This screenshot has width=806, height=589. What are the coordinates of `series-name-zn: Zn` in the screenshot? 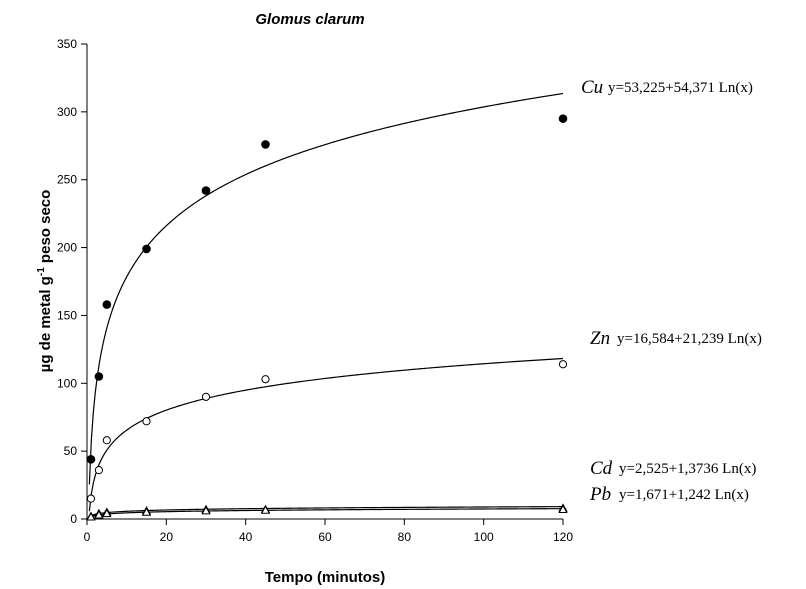 It's located at (600, 338).